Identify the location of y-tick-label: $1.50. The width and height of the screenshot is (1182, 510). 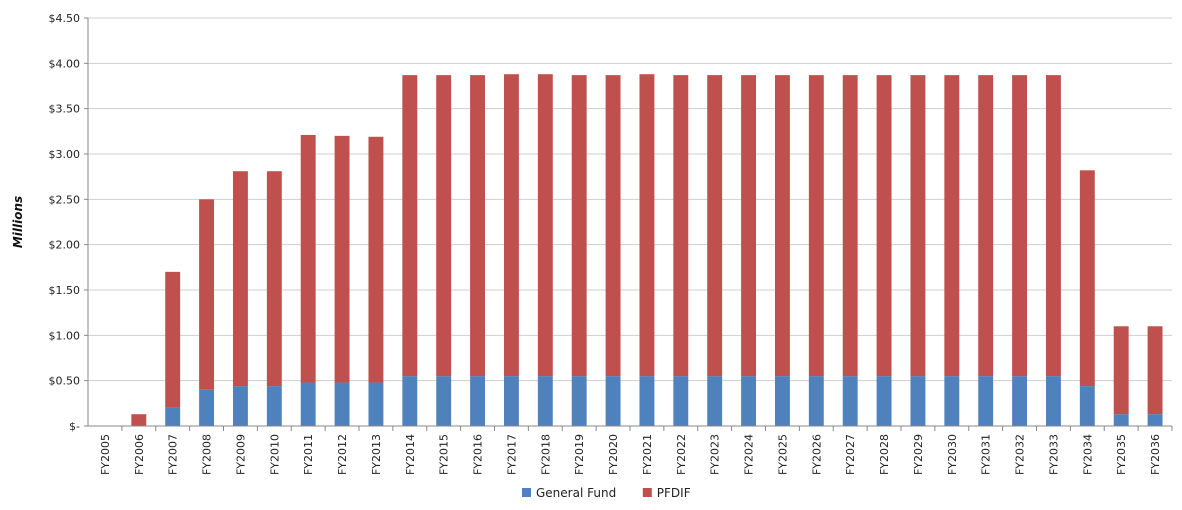
(65, 290).